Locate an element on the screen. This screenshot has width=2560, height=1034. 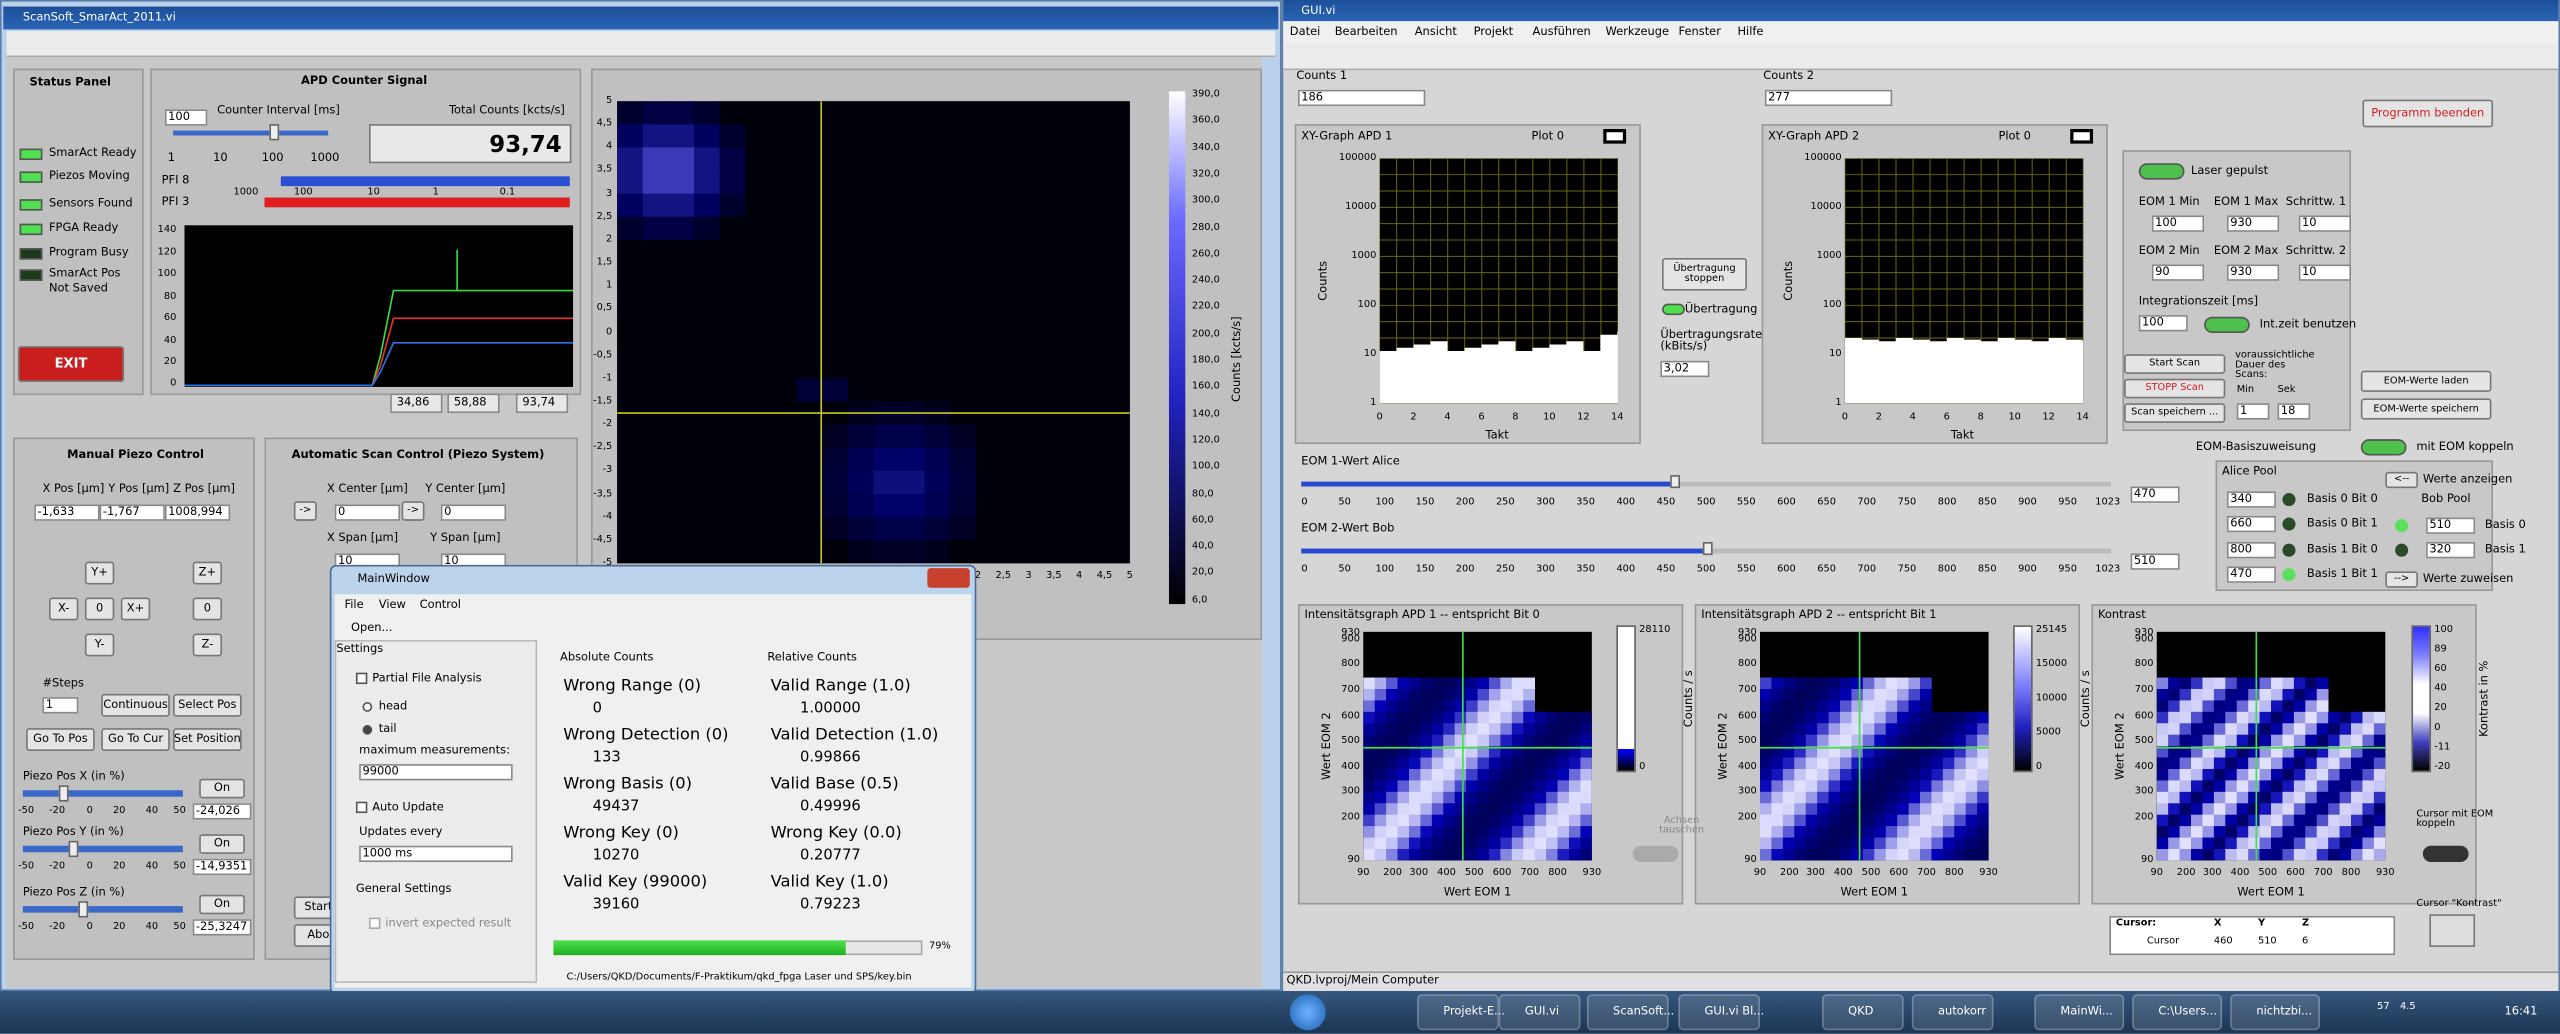
button-label: -> is located at coordinates (305, 510).